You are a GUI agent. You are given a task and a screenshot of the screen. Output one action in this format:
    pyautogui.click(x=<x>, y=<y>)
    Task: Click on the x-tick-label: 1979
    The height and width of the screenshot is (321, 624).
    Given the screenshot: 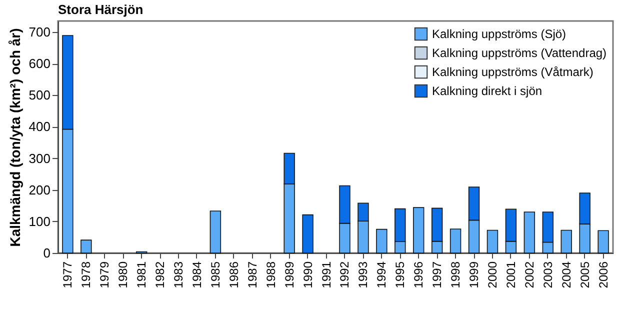 What is the action you would take?
    pyautogui.click(x=105, y=274)
    